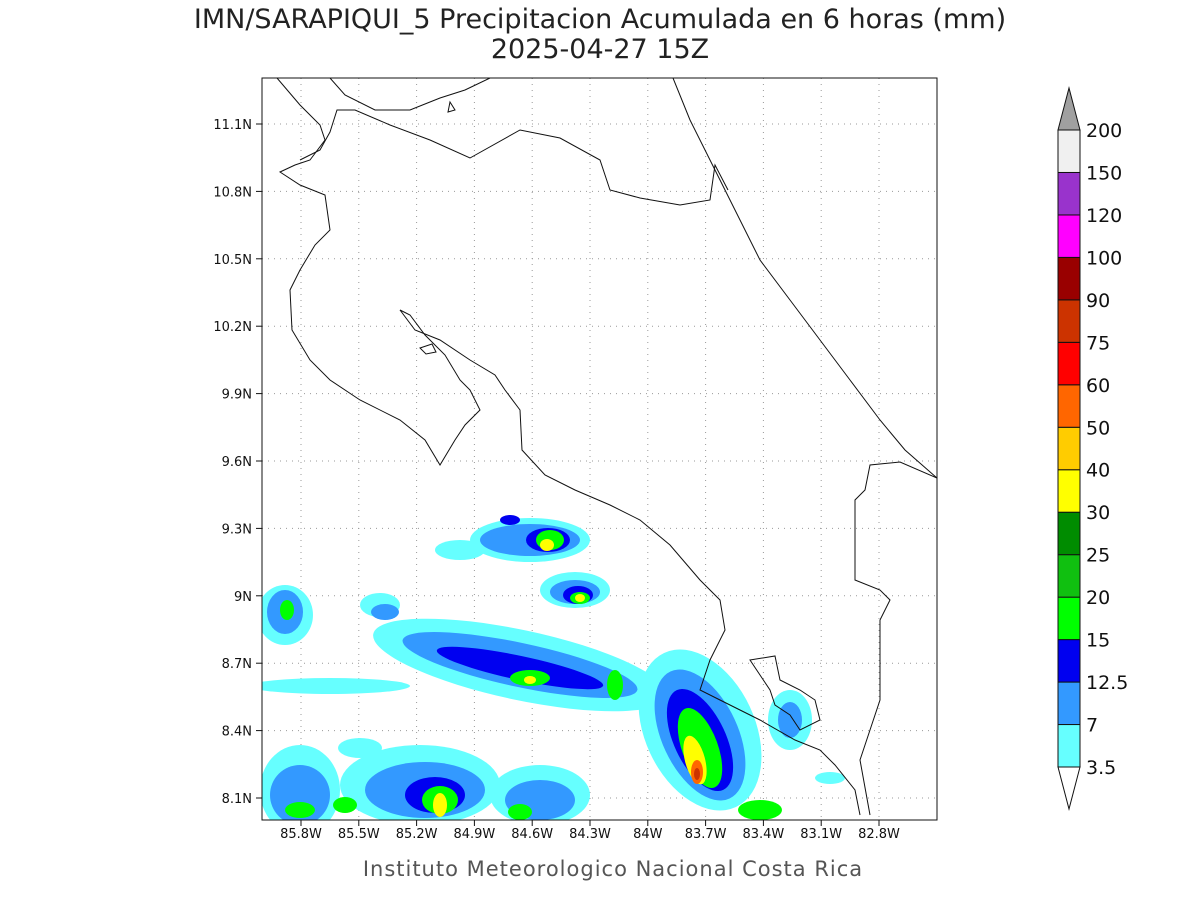 Image resolution: width=1200 pixels, height=900 pixels. Describe the element at coordinates (1104, 258) in the screenshot. I see `colorbar-label: 100` at that location.